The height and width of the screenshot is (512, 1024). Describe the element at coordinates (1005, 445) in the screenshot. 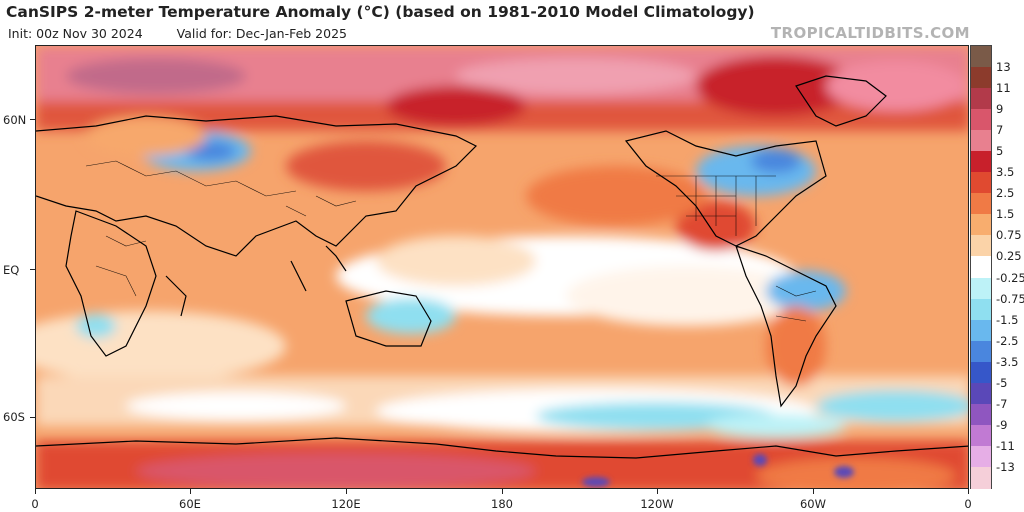

I see `colorbar-label: -11` at that location.